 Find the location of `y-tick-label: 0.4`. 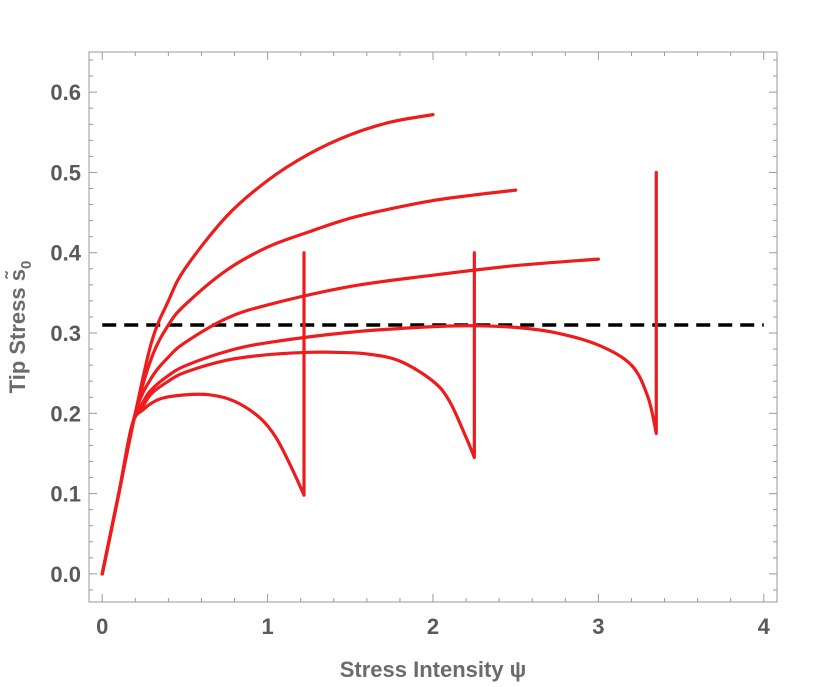

y-tick-label: 0.4 is located at coordinates (65, 253).